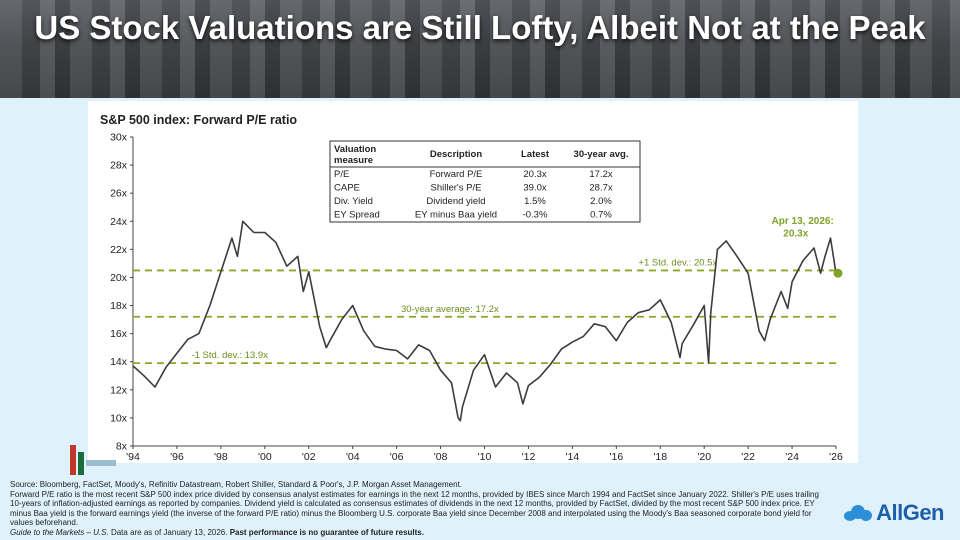 This screenshot has width=960, height=540. I want to click on footnote-asof: Data are as of January 13, 2026., so click(169, 532).